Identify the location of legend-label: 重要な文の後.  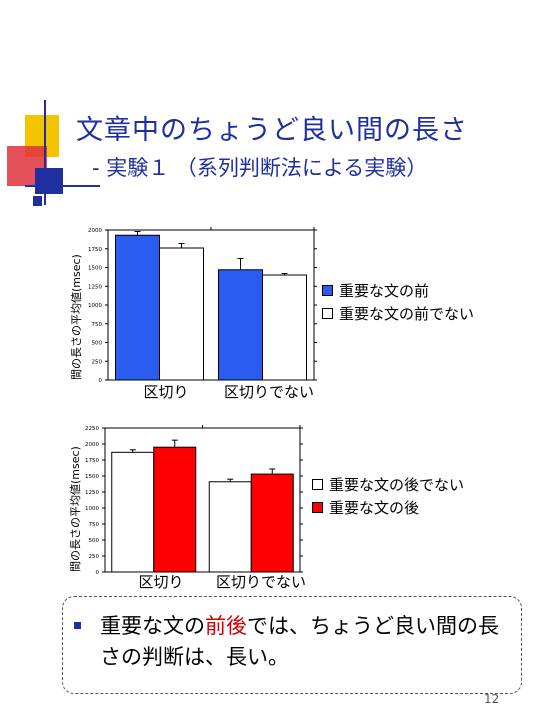
(374, 508).